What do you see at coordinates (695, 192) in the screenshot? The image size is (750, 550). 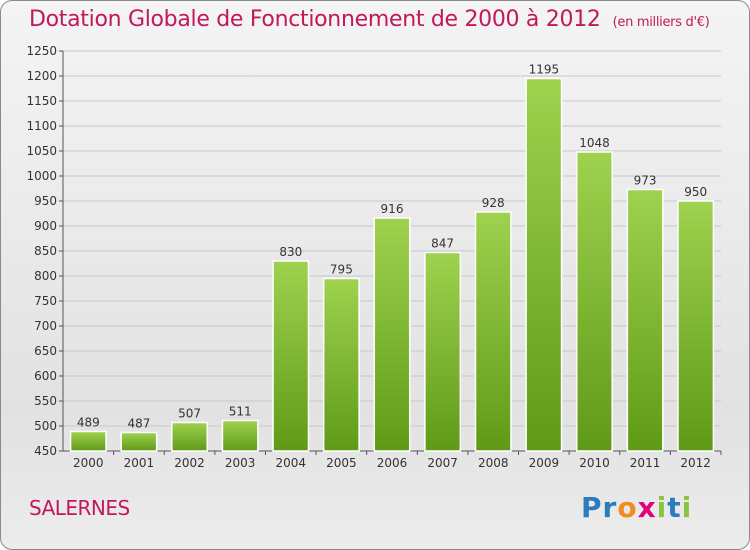 I see `data-label: 950` at bounding box center [695, 192].